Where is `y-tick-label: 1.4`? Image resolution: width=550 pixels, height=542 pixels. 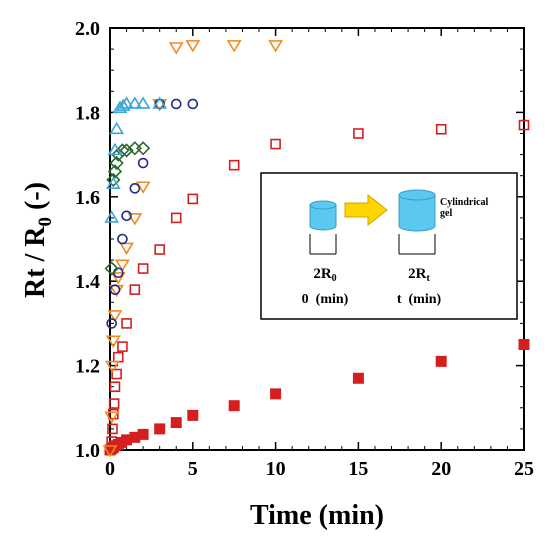
y-tick-label: 1.4 is located at coordinates (87, 282).